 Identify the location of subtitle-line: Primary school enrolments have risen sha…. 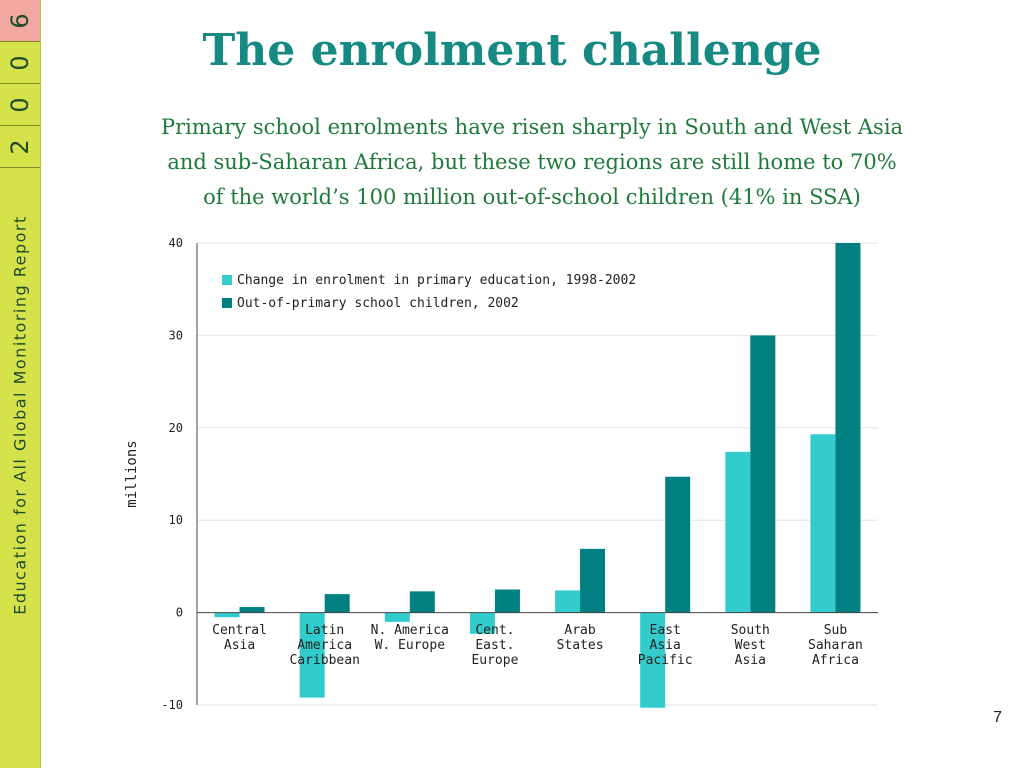
(532, 127).